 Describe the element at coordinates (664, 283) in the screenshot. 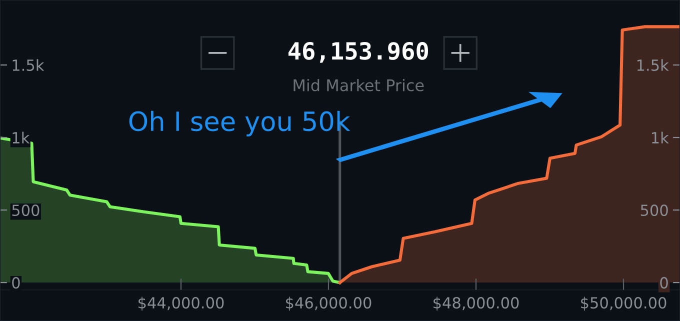

I see `y2-tick-label: 0` at that location.